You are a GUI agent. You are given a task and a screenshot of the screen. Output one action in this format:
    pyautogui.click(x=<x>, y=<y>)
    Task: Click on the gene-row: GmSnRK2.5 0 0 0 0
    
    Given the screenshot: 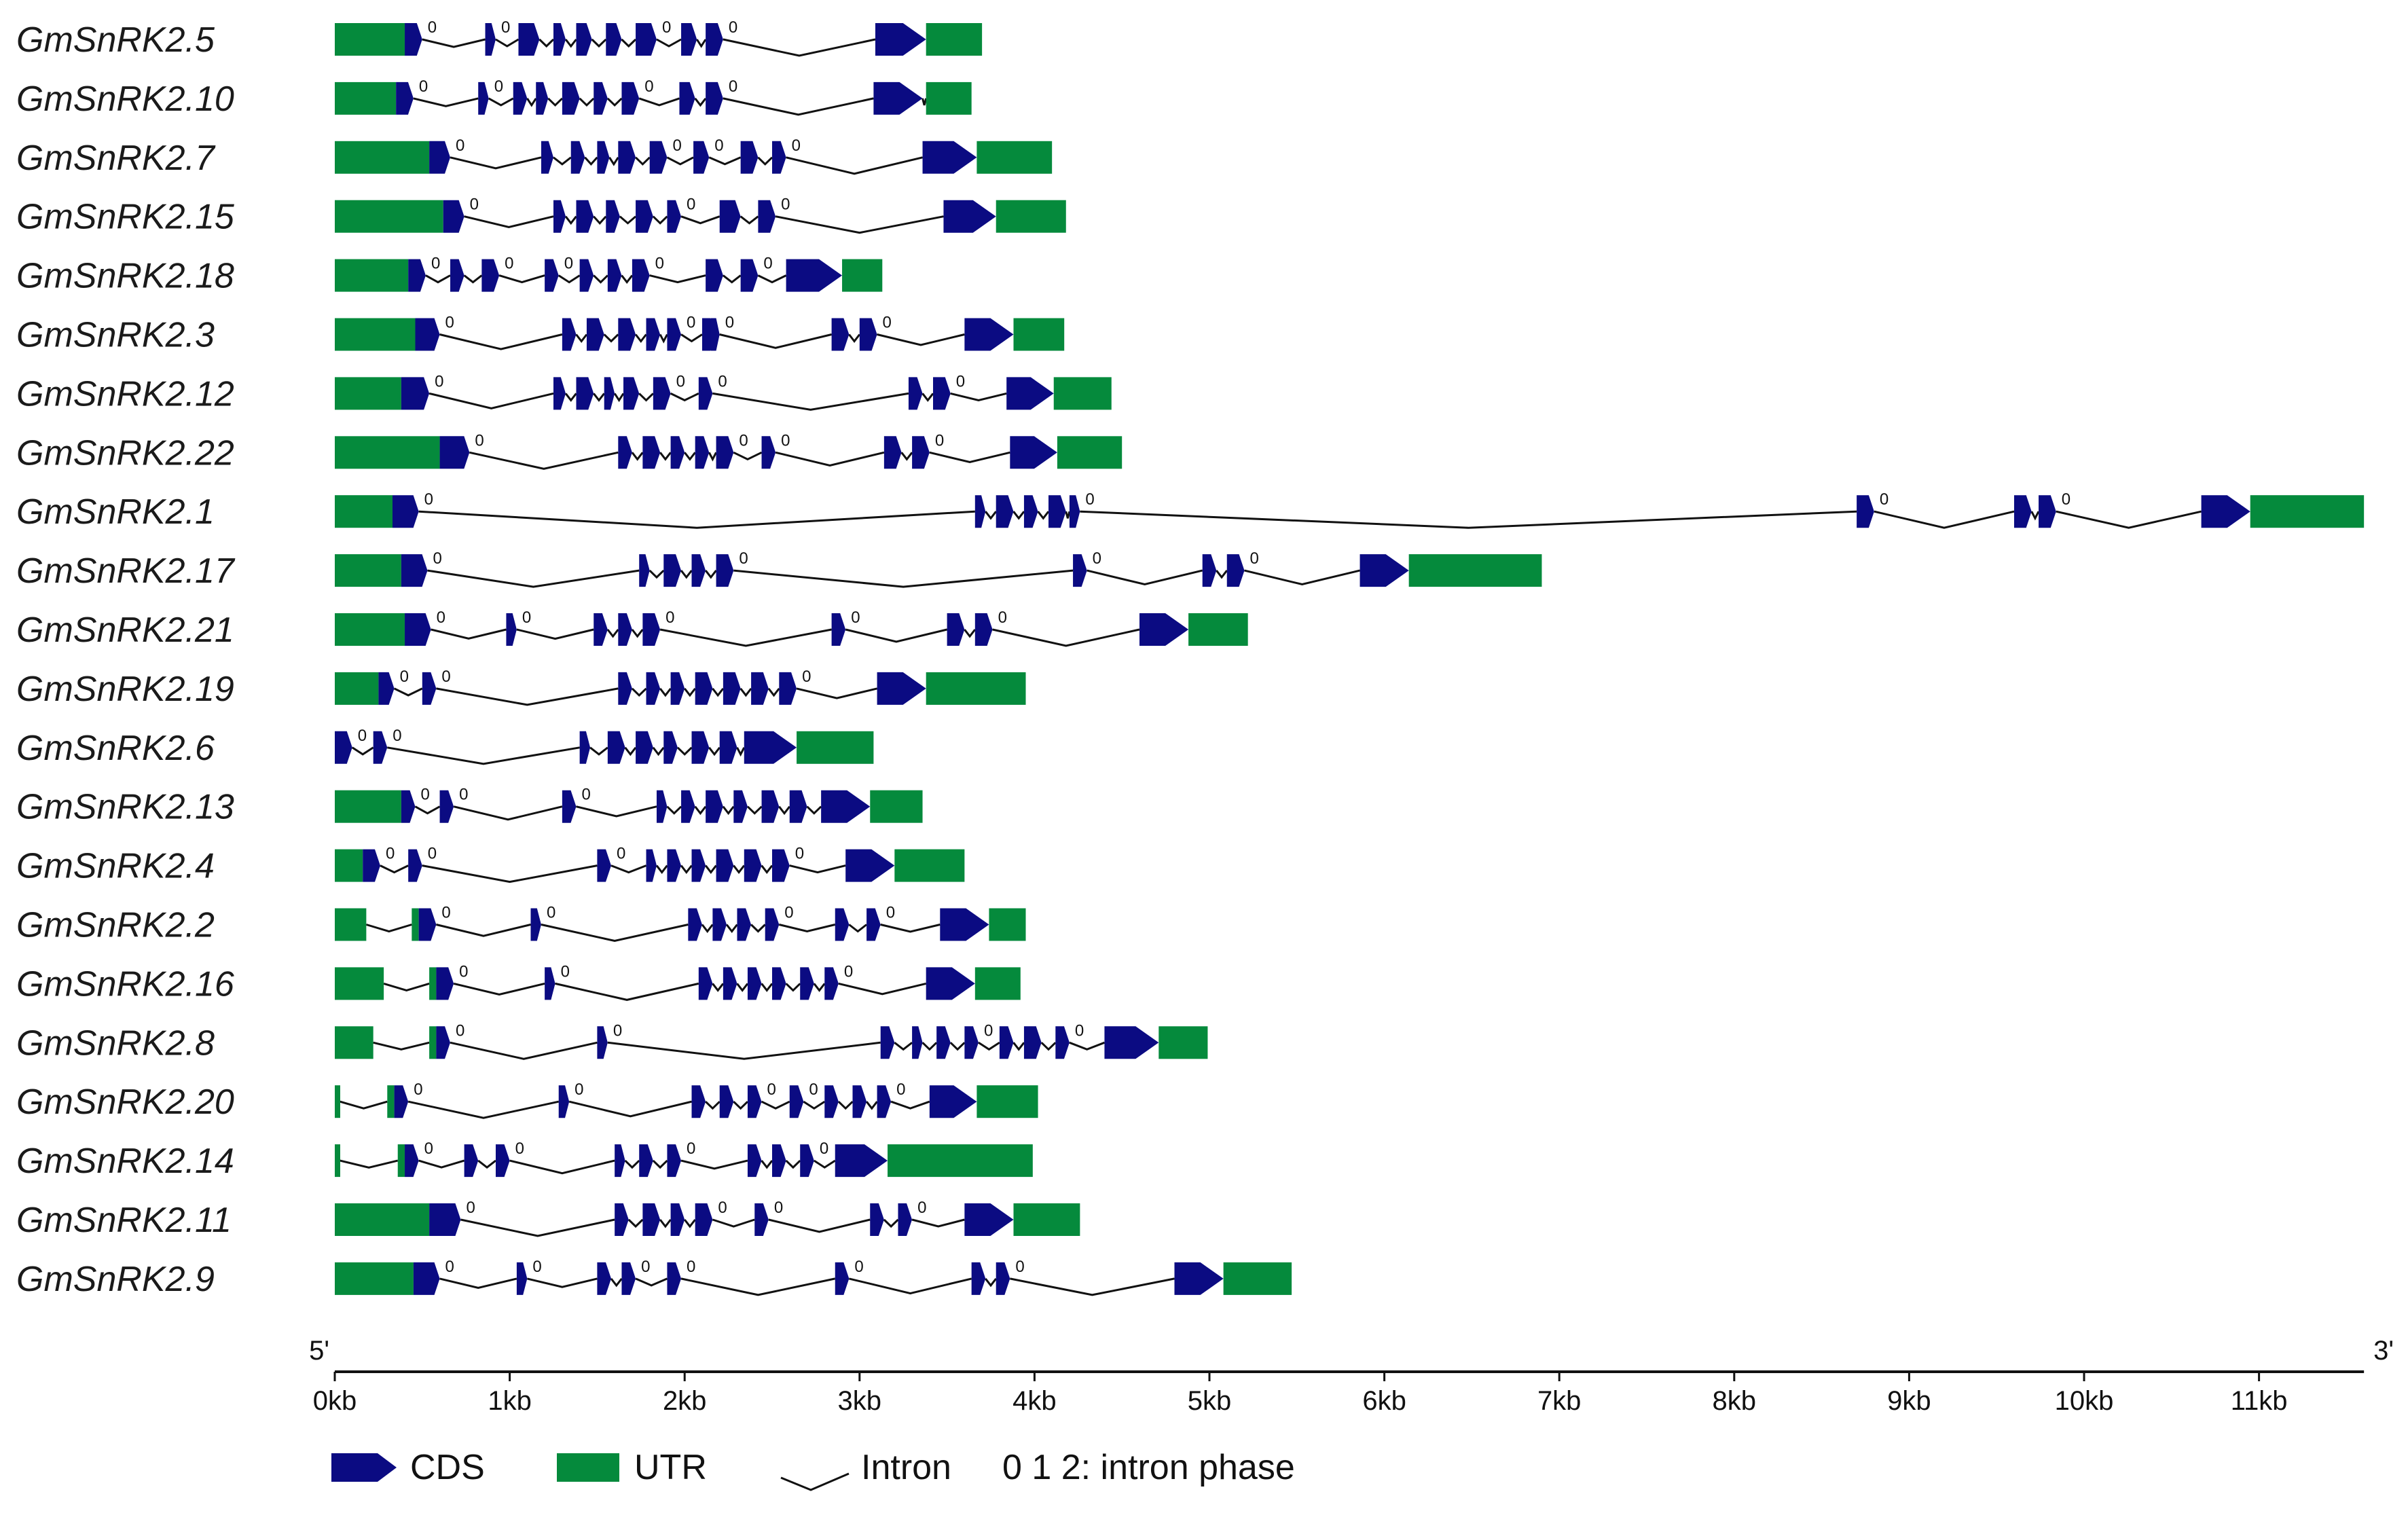 What is the action you would take?
    pyautogui.click(x=499, y=39)
    